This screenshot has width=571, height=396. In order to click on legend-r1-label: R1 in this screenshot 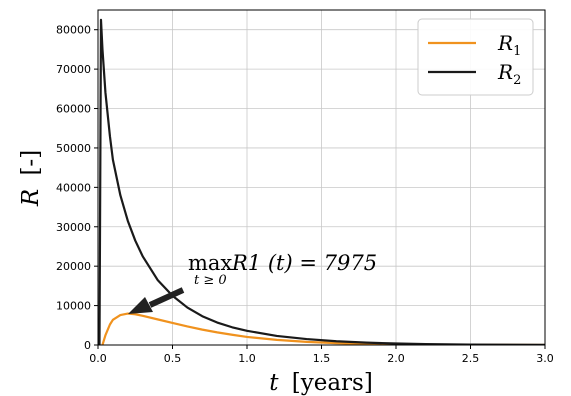, I will do `click(509, 45)`.